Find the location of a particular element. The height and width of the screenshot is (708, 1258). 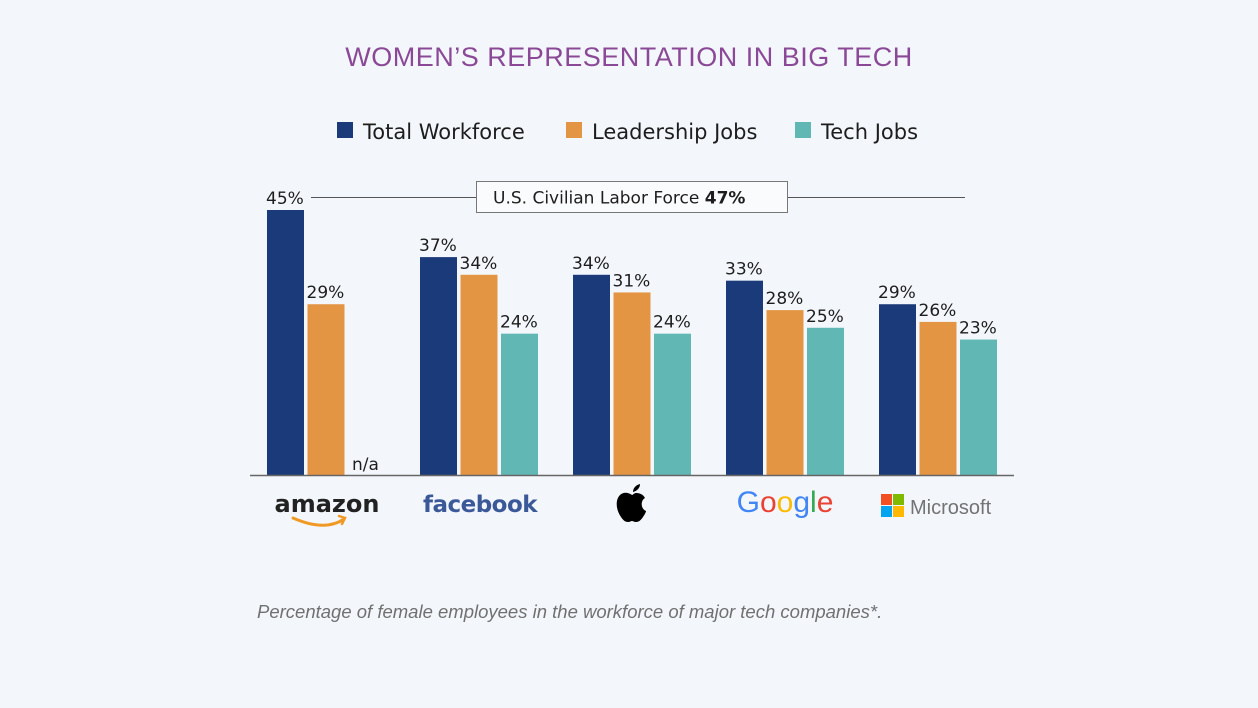

legend: Total Workforce Leadership Jobs Tech Jobs is located at coordinates (627, 132).